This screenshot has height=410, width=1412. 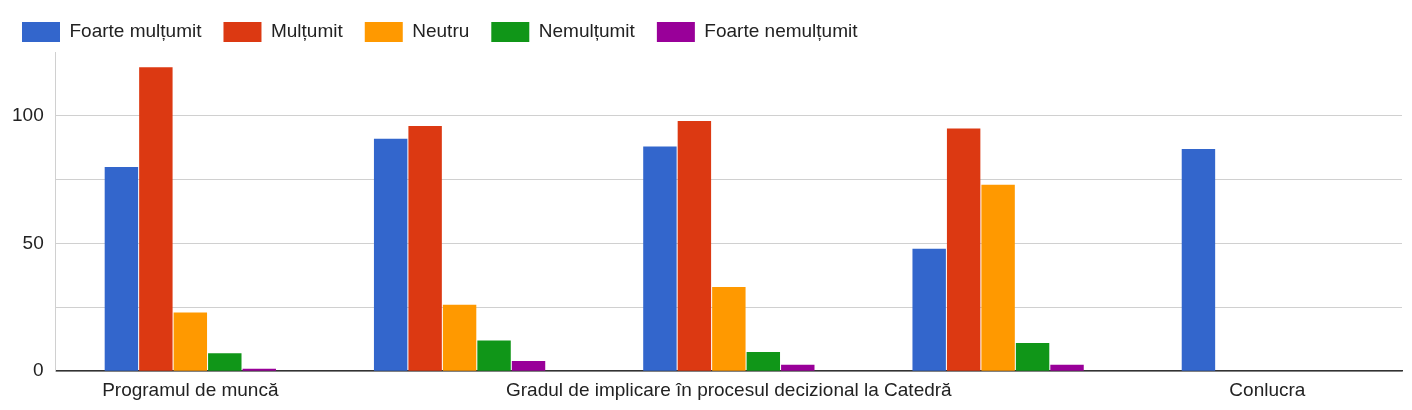 I want to click on legend-label: Foarte nemulțumit, so click(x=781, y=31).